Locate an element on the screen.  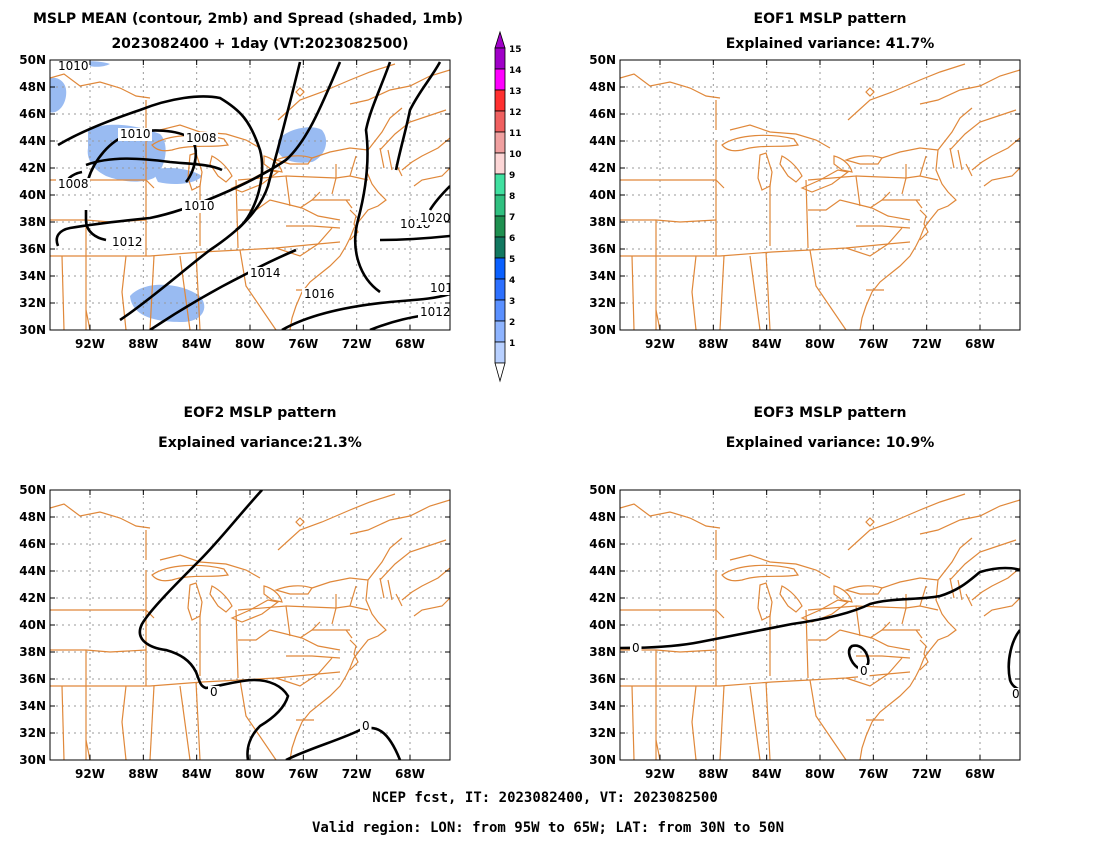
colorbar-label: 15 is located at coordinates (515, 50).